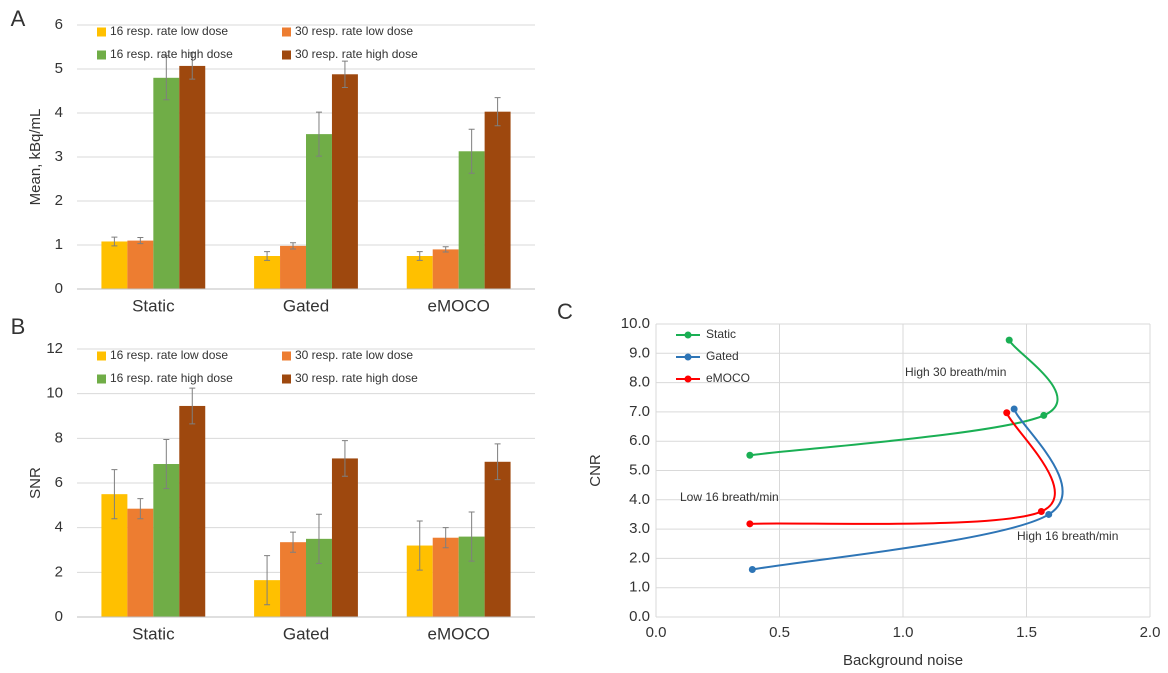 The width and height of the screenshot is (1168, 673). I want to click on y-tick-label: 6, so click(59, 482).